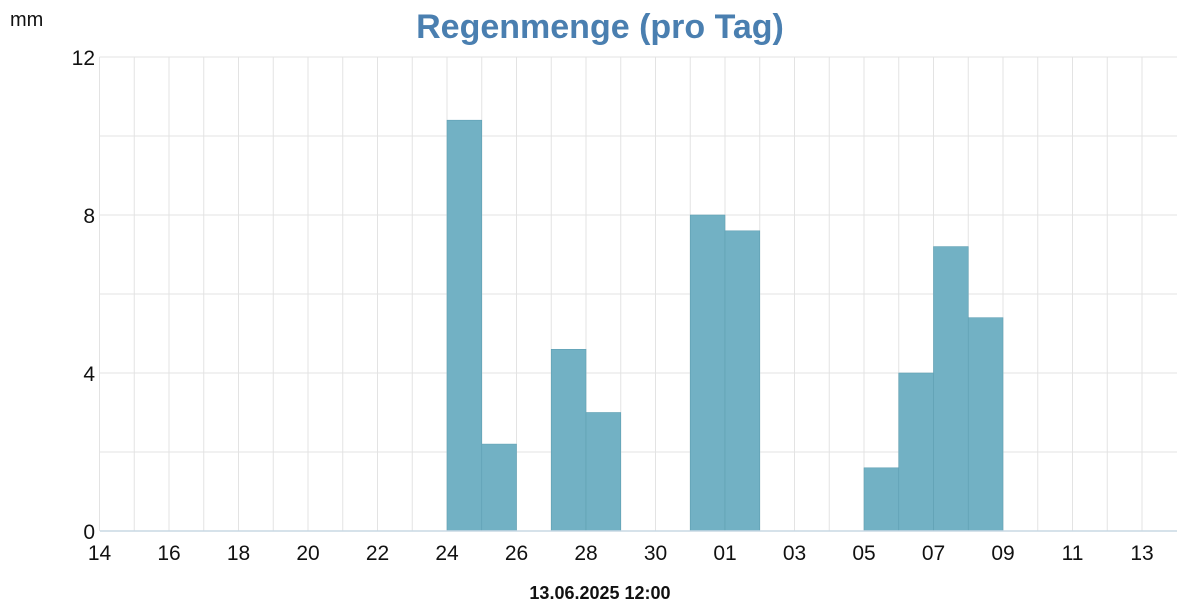 The image size is (1200, 600). What do you see at coordinates (933, 553) in the screenshot?
I see `x-tick-label: 07` at bounding box center [933, 553].